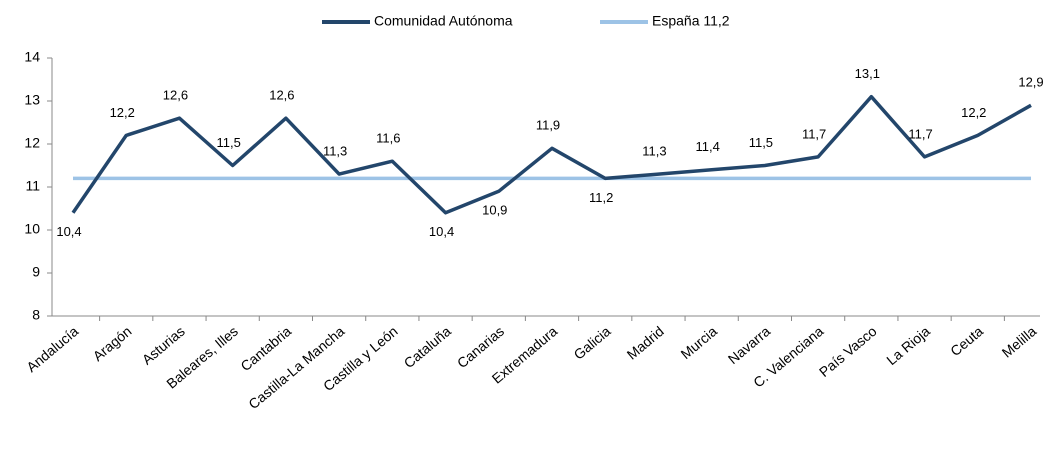 Image resolution: width=1044 pixels, height=450 pixels. What do you see at coordinates (296, 367) in the screenshot?
I see `x-tick-label: Castilla-La Mancha` at bounding box center [296, 367].